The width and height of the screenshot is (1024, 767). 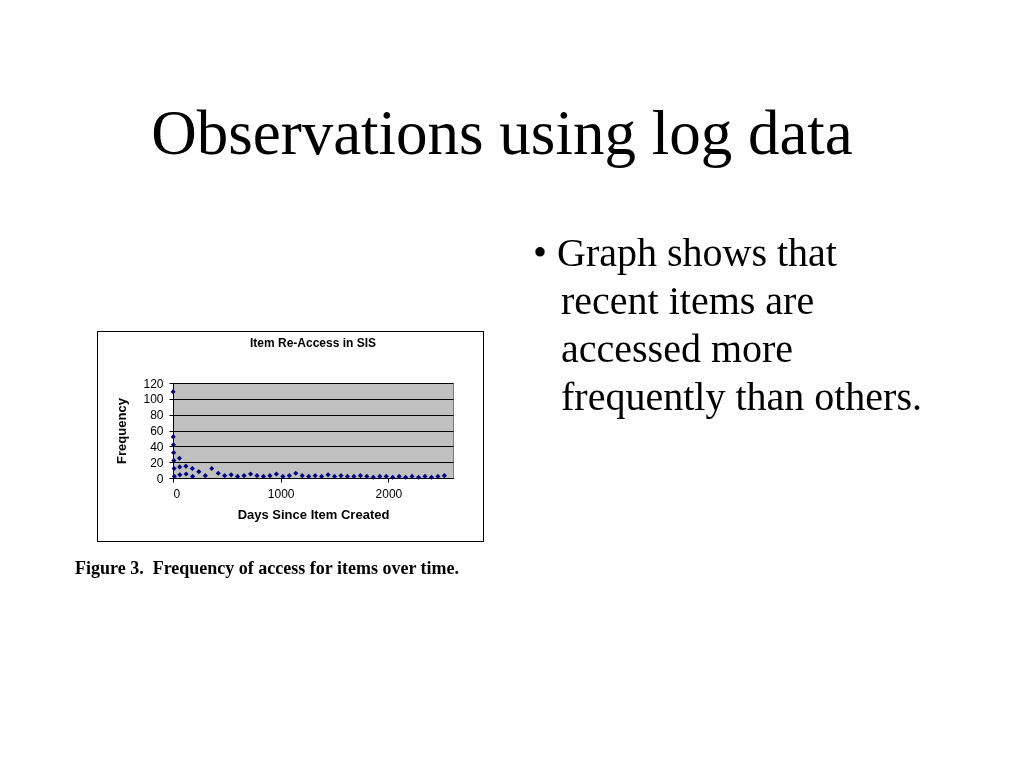 I want to click on x-tick-label: 1000, so click(x=281, y=493).